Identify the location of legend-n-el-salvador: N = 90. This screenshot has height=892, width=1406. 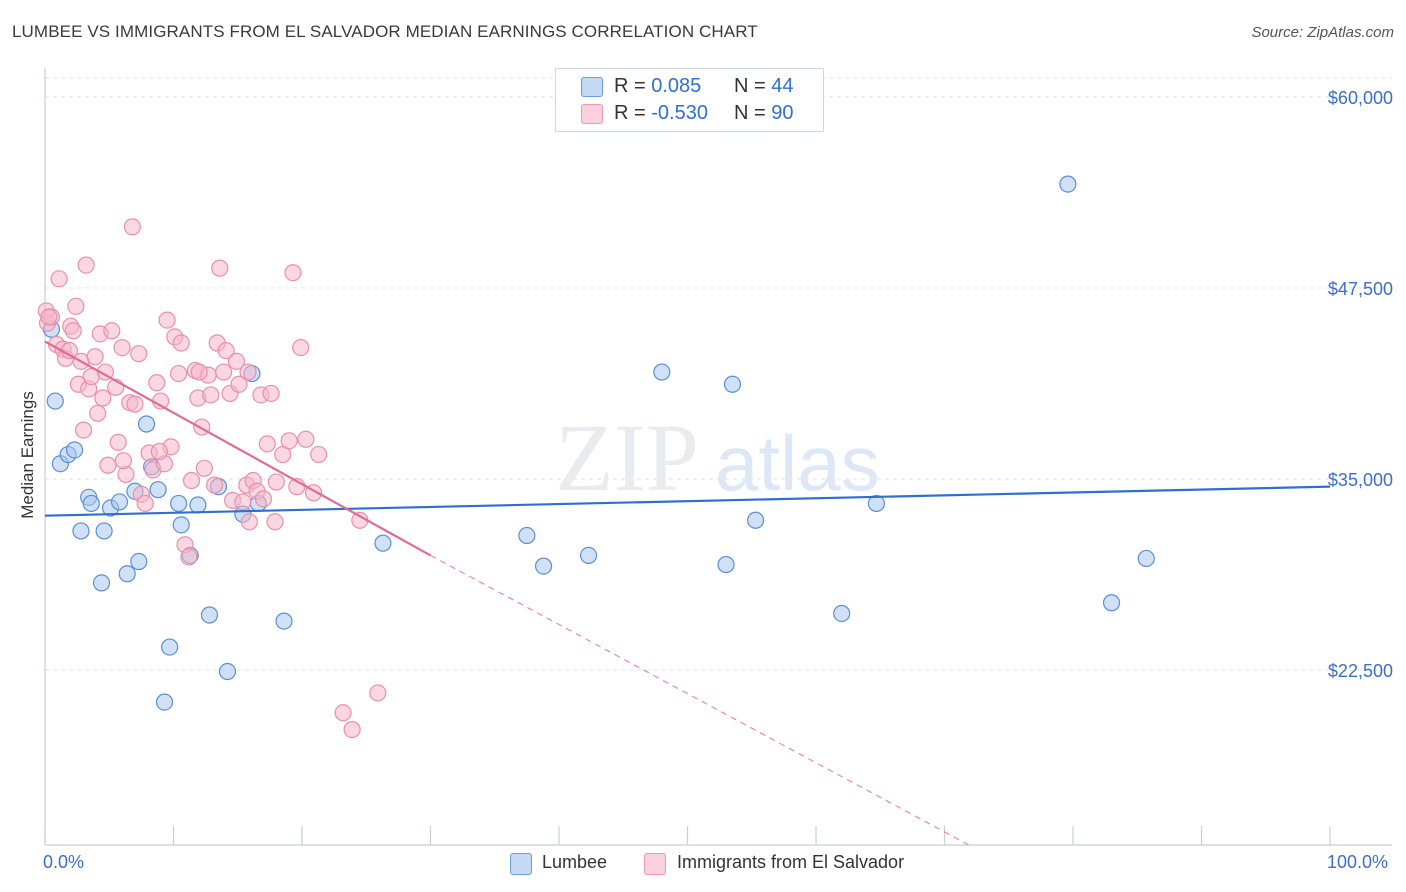
(764, 113).